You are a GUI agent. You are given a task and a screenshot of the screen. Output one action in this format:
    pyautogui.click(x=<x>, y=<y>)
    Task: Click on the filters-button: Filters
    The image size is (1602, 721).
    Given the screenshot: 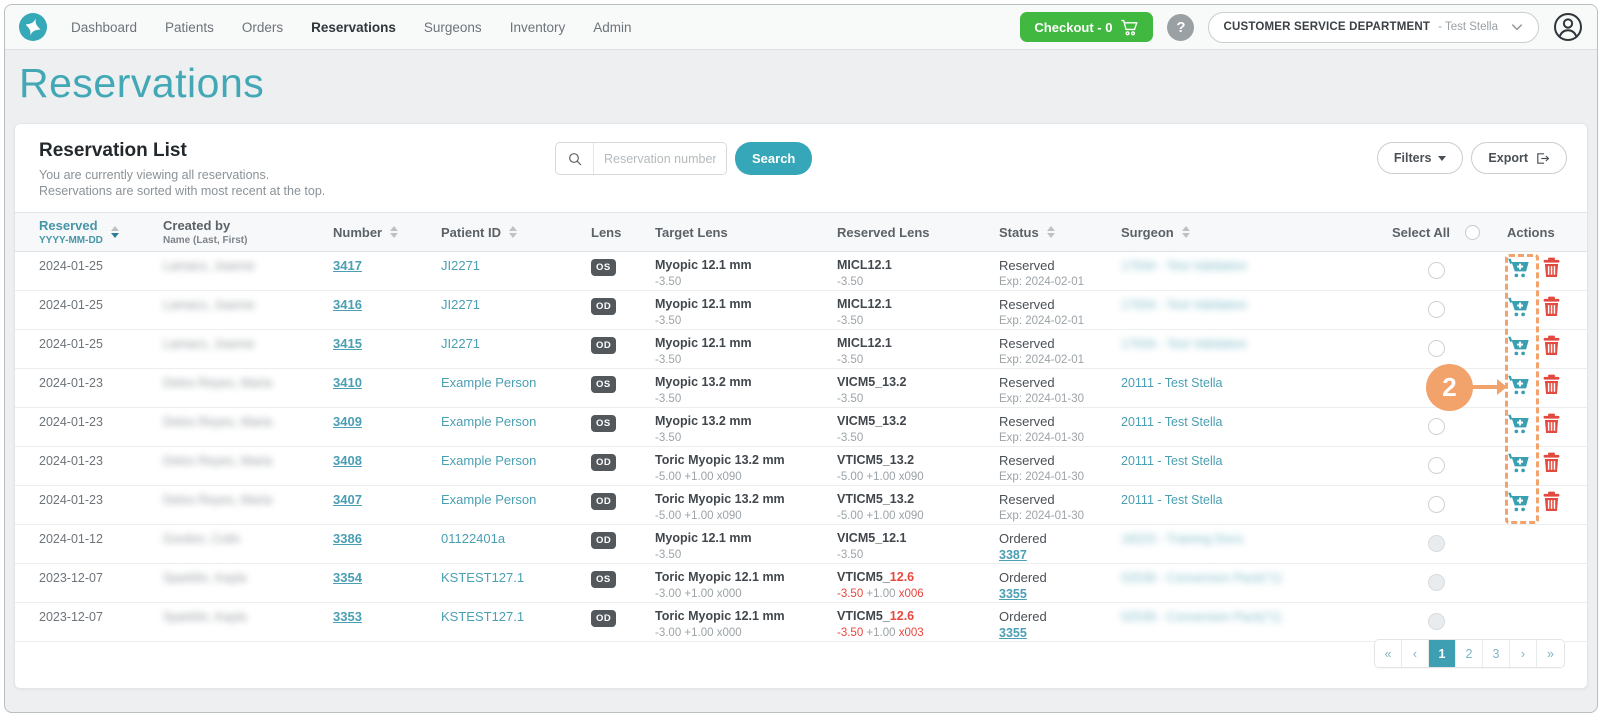 What is the action you would take?
    pyautogui.click(x=1420, y=158)
    